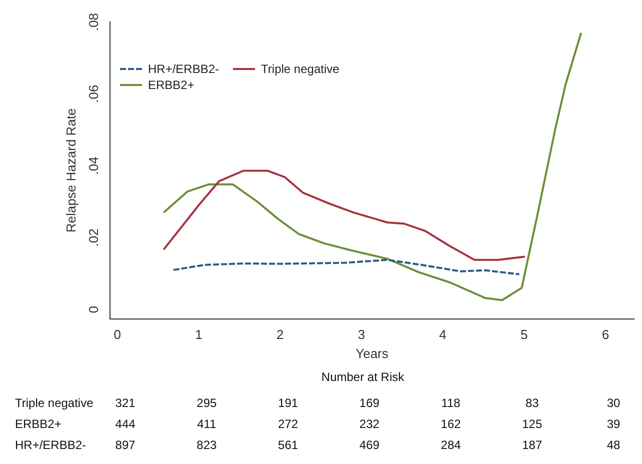 The image size is (642, 464). What do you see at coordinates (125, 403) in the screenshot?
I see `text: 321` at bounding box center [125, 403].